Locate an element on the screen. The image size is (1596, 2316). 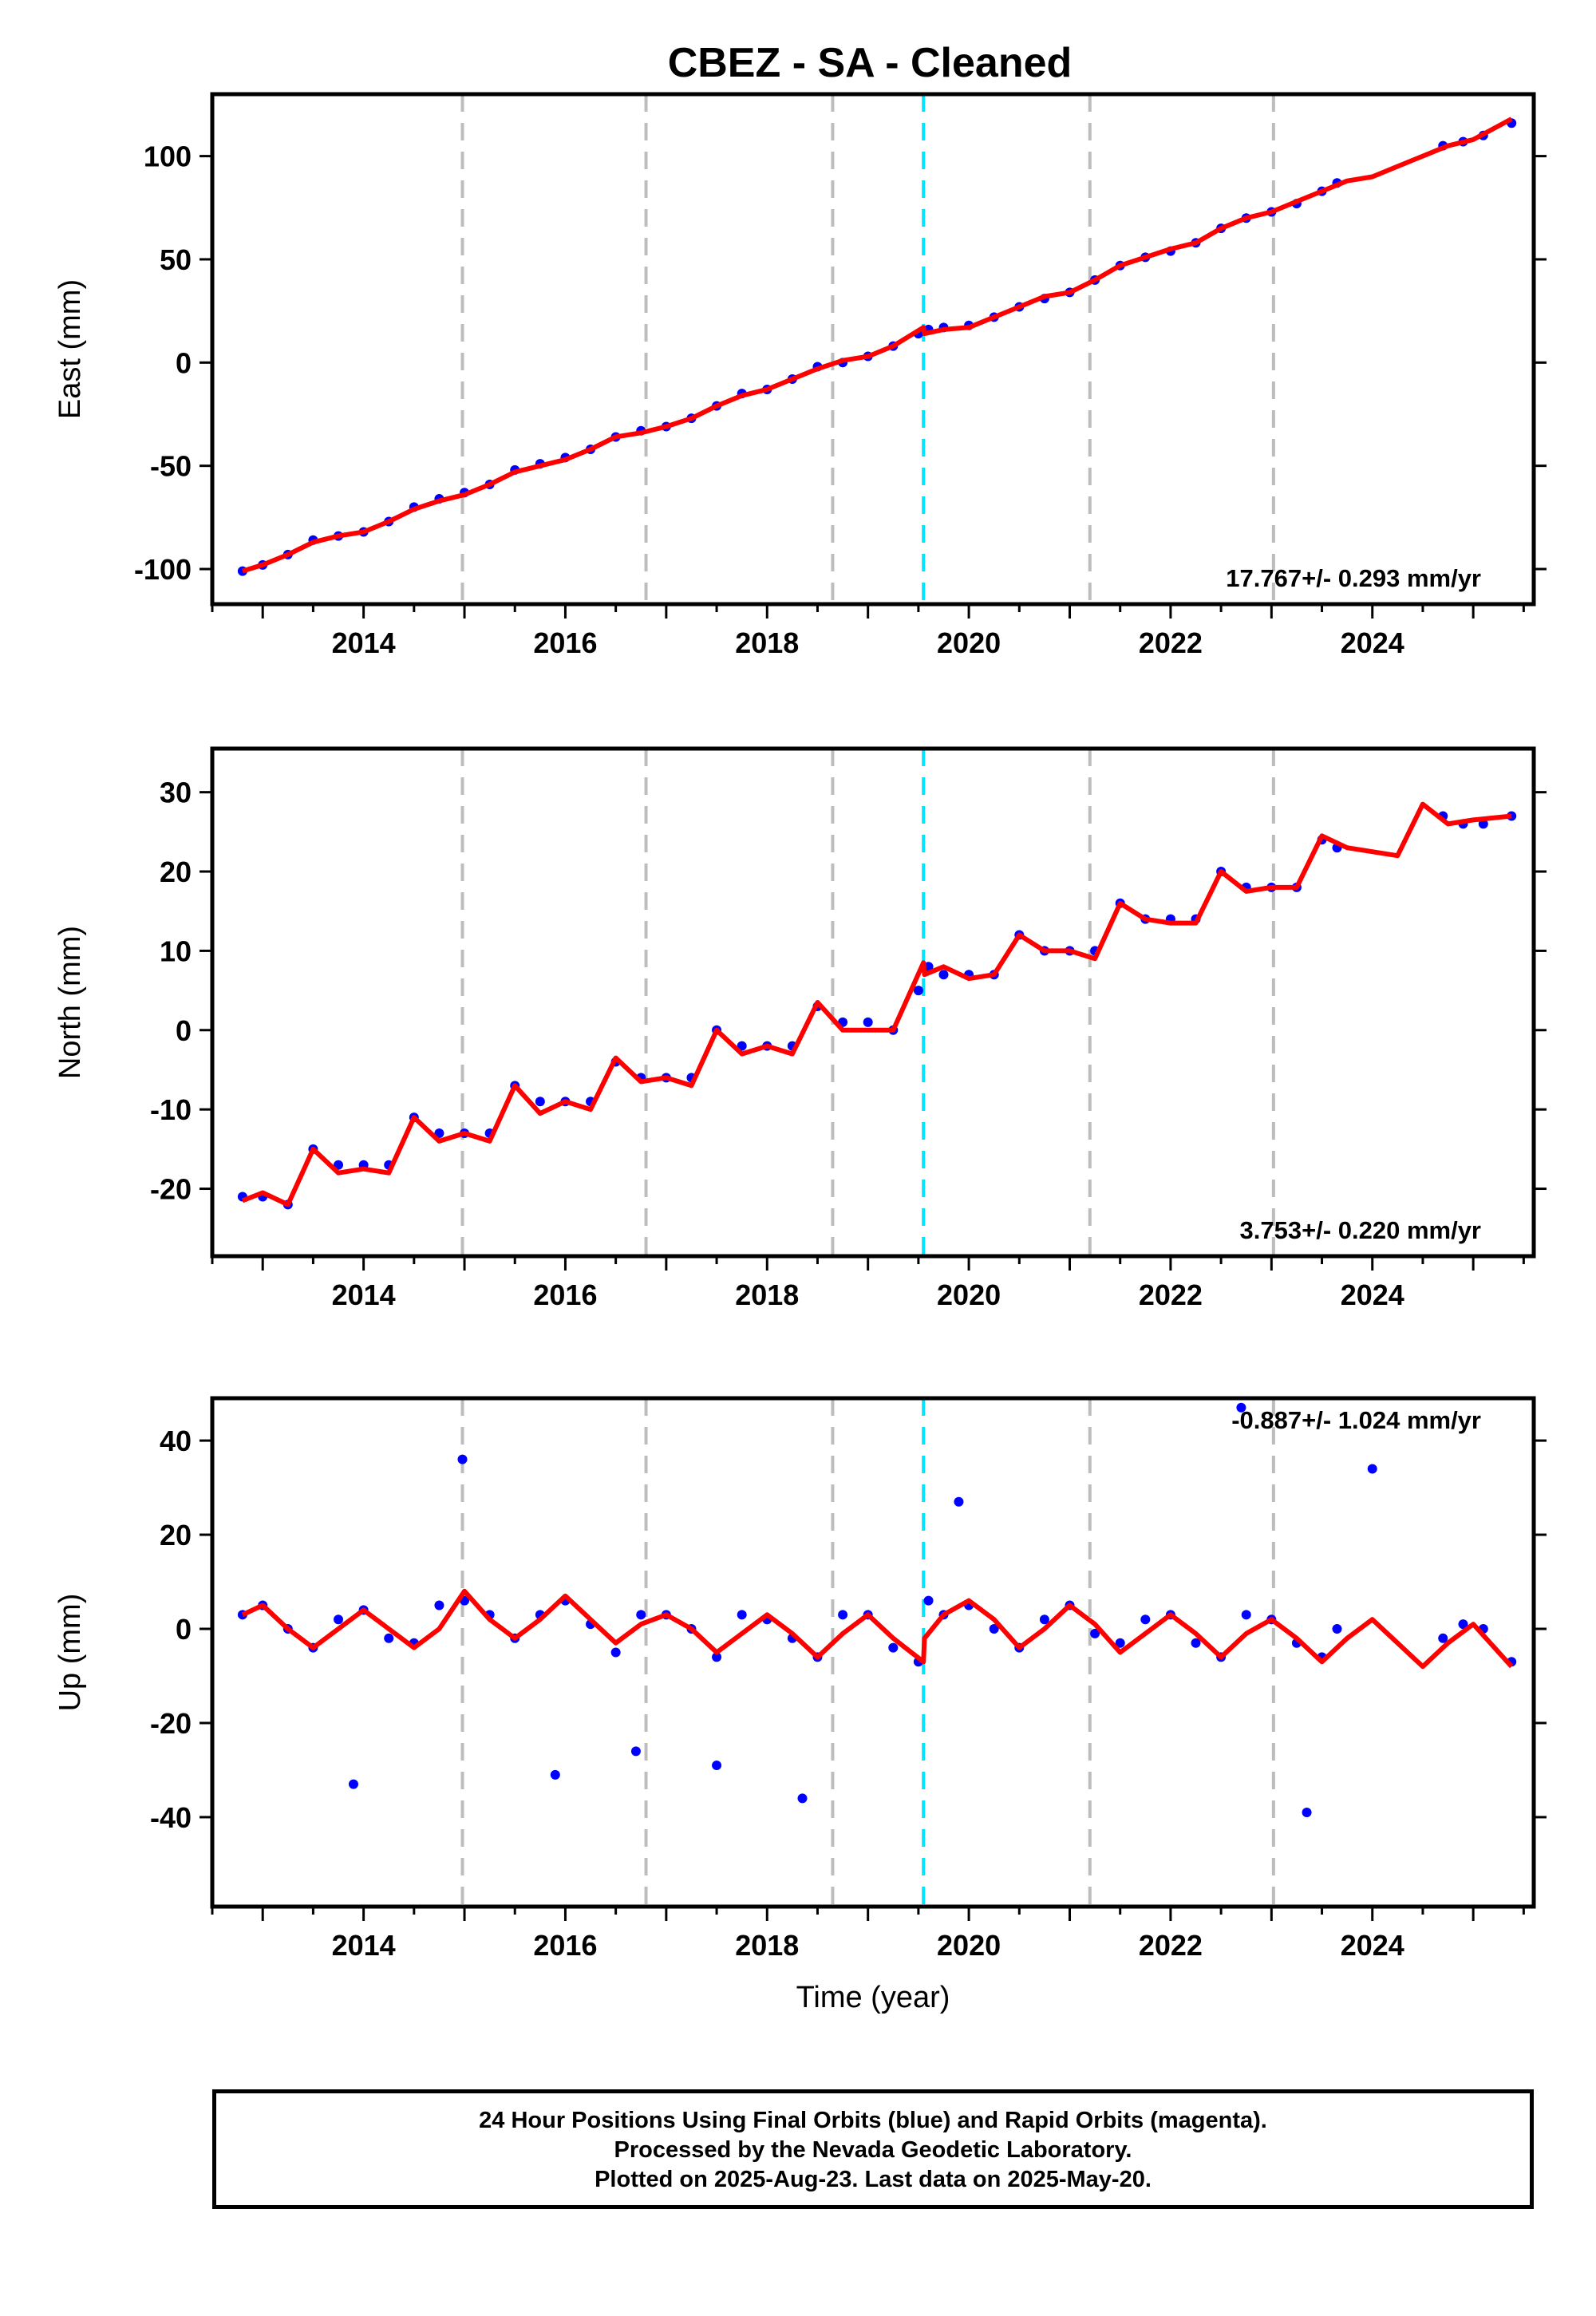
rate-label: 17.767+/- 0.293 mm/yr is located at coordinates (1353, 578).